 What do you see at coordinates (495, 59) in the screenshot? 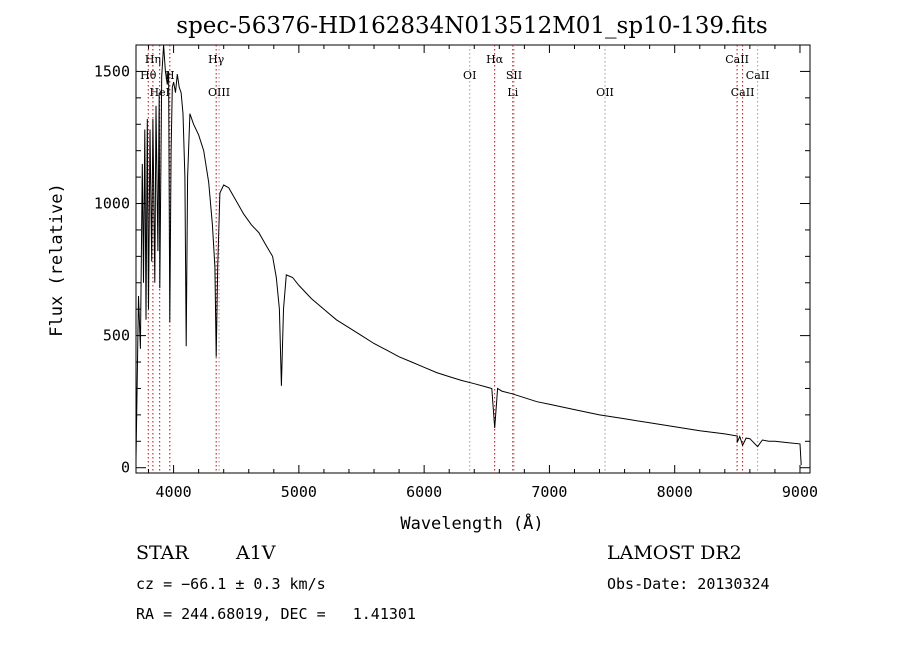
I see `line-label: Hα` at bounding box center [495, 59].